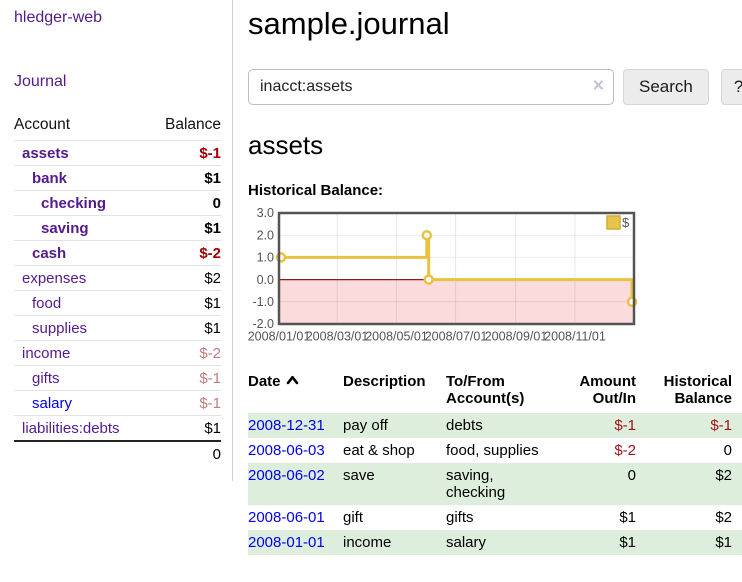 Image resolution: width=742 pixels, height=582 pixels. I want to click on transaction-accounts: debts, so click(464, 425).